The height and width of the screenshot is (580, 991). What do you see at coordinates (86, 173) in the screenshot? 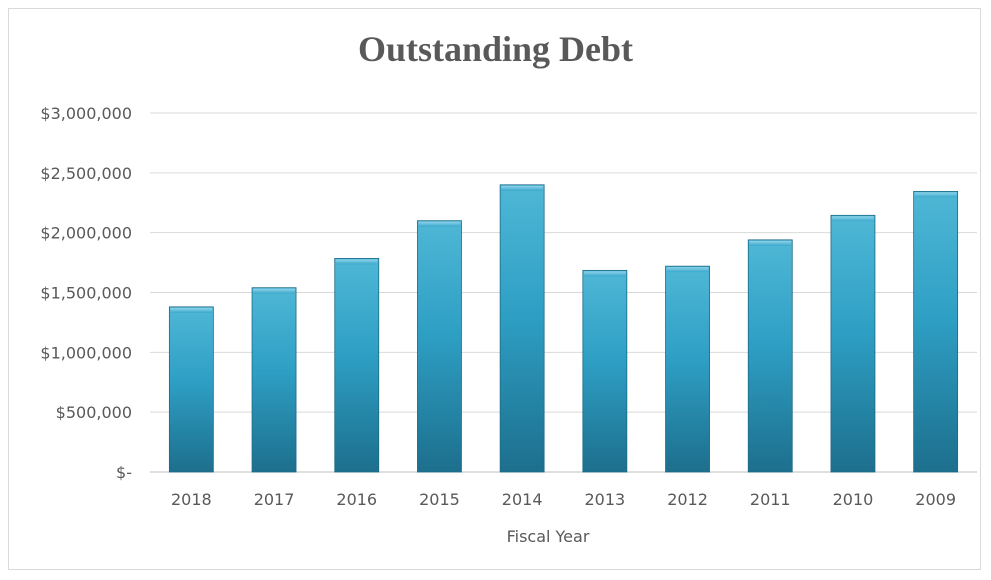
I see `y-tick-label: $2,500,000` at bounding box center [86, 173].